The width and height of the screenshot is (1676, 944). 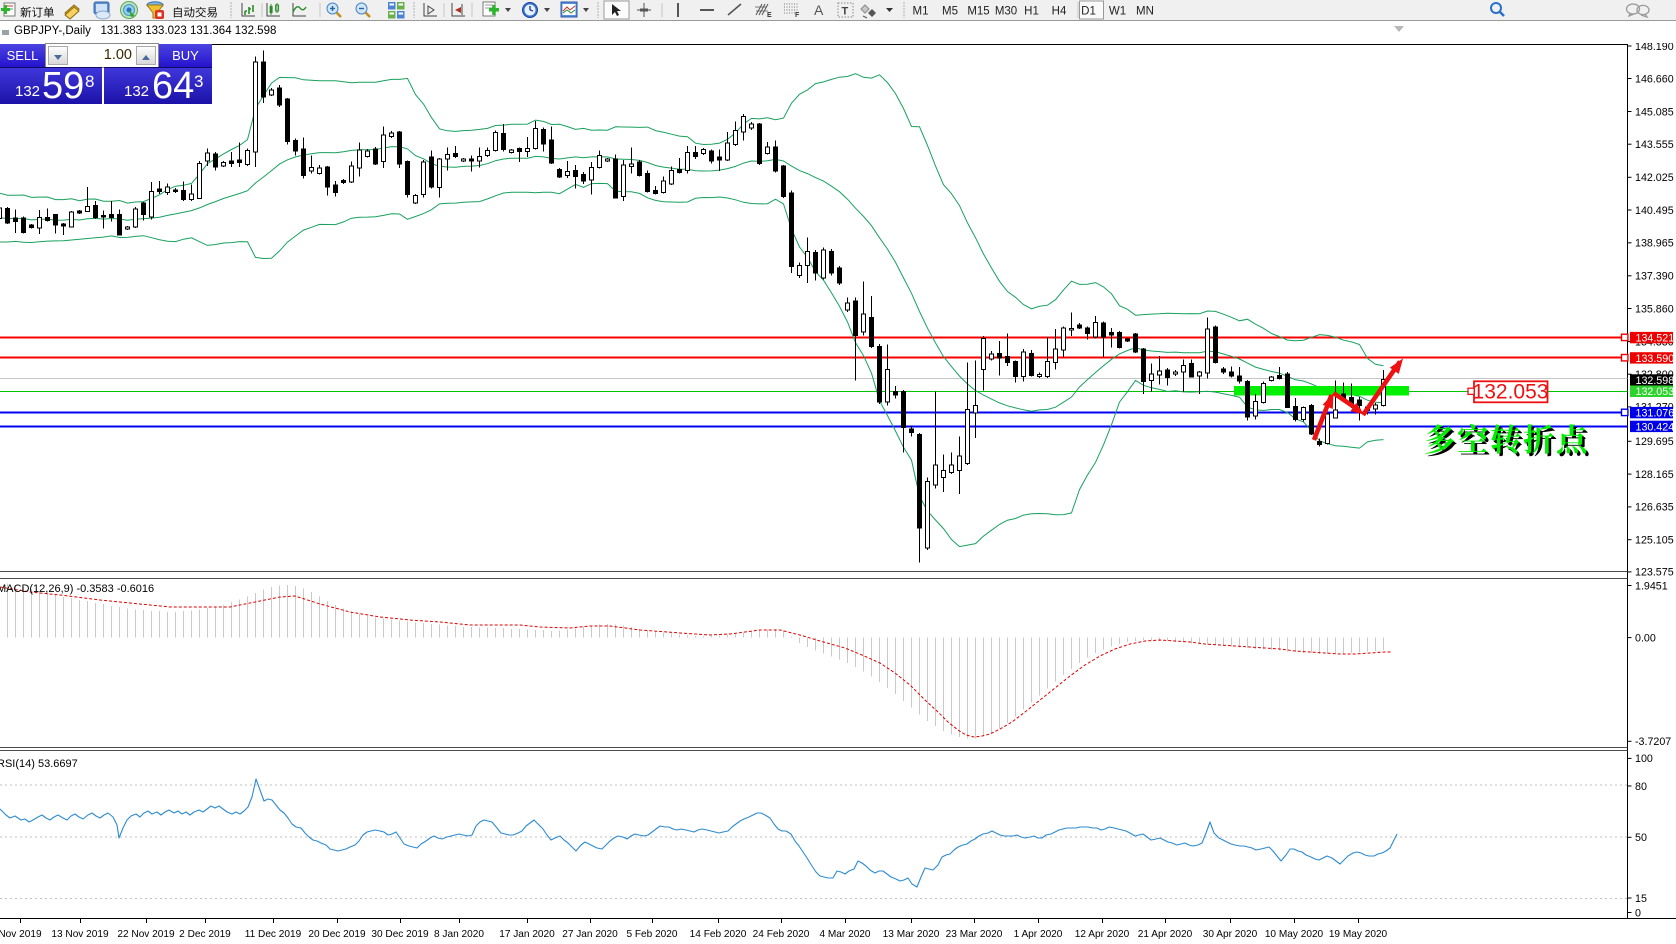 What do you see at coordinates (1654, 277) in the screenshot?
I see `svg-text: 137.390` at bounding box center [1654, 277].